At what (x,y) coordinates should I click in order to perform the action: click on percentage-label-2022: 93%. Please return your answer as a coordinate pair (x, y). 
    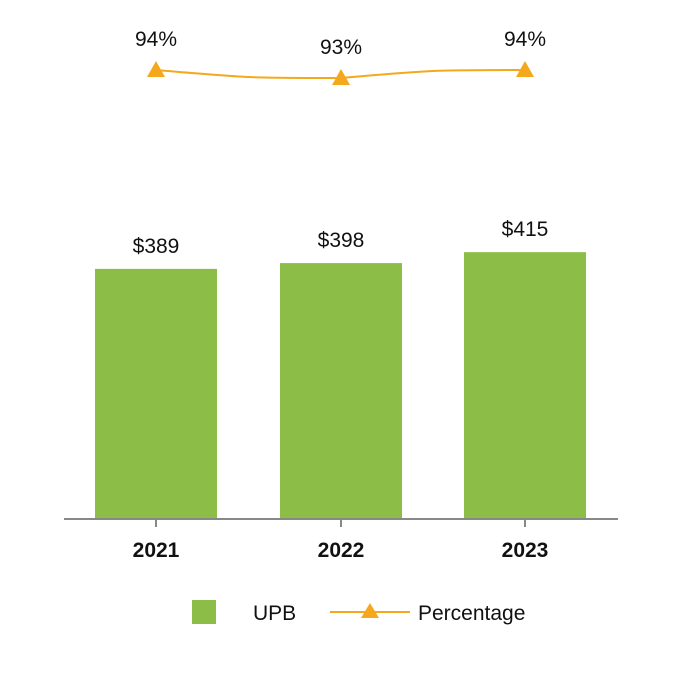
    Looking at the image, I should click on (341, 47).